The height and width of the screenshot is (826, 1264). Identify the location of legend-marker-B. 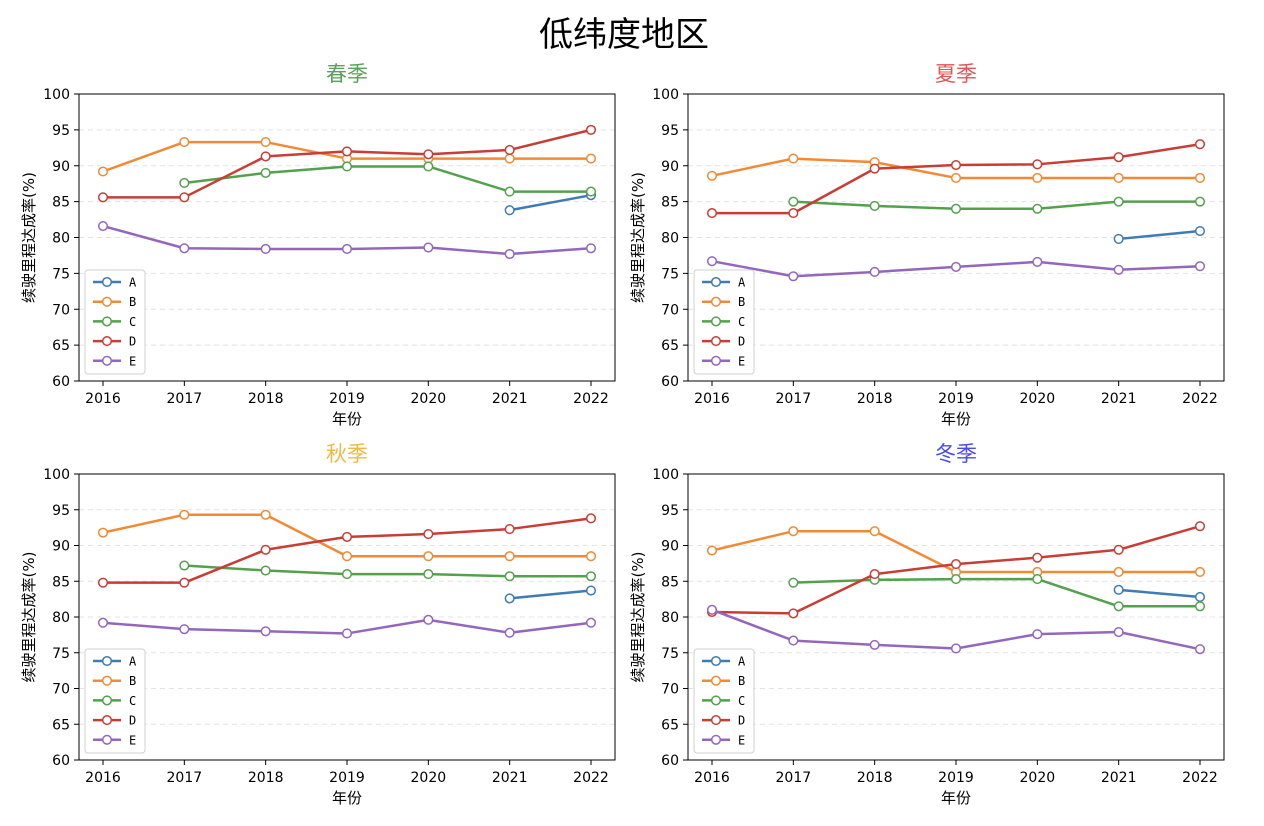
(107, 680).